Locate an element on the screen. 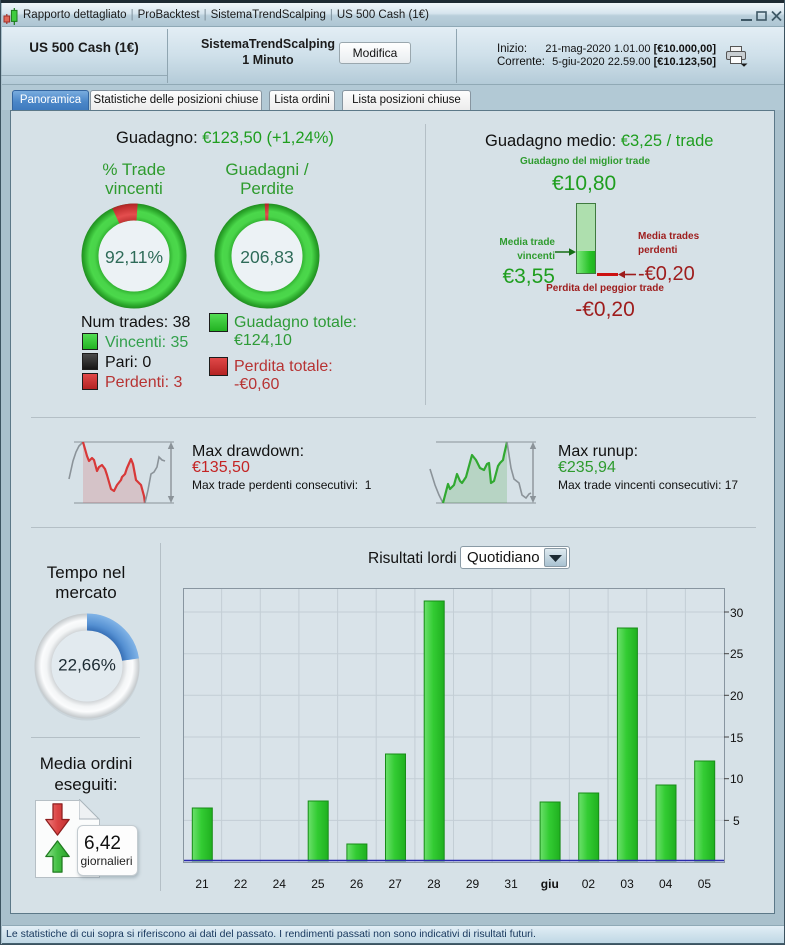 This screenshot has width=785, height=945. svg-text: 22,66% is located at coordinates (87, 665).